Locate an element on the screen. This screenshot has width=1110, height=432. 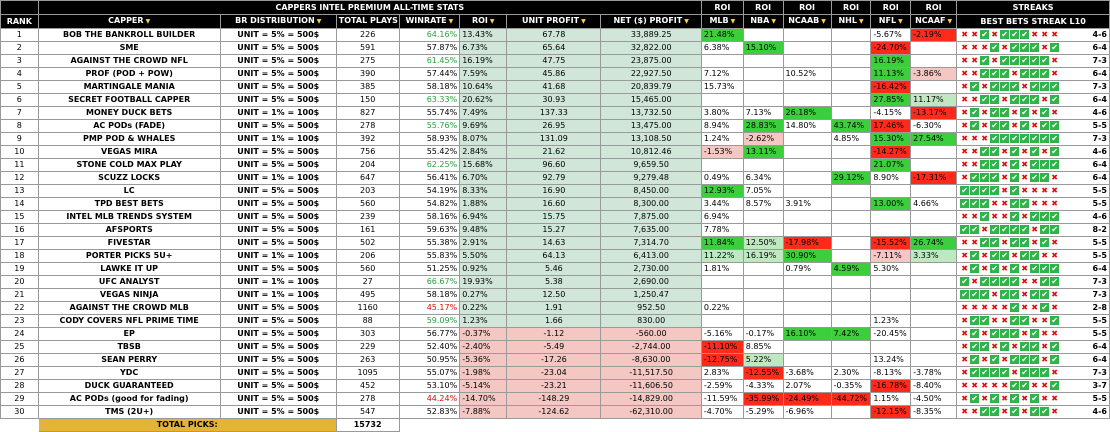
plays-cell: 226 is located at coordinates (367, 35).